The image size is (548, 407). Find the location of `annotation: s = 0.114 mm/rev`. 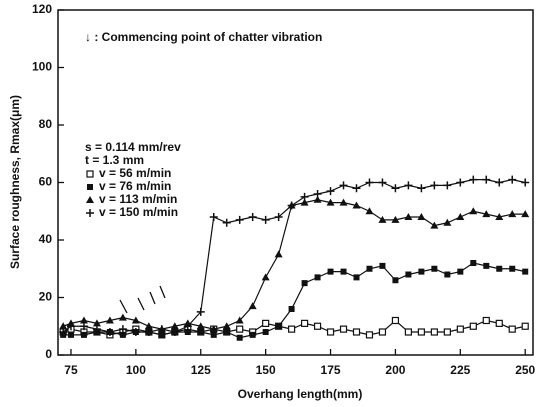

annotation: s = 0.114 mm/rev is located at coordinates (133, 147).